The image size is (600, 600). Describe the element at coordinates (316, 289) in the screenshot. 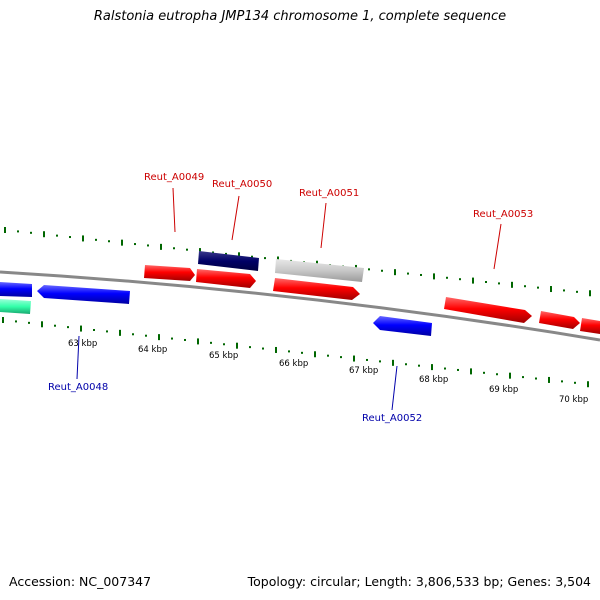

I see `gene-reut-a0051` at that location.